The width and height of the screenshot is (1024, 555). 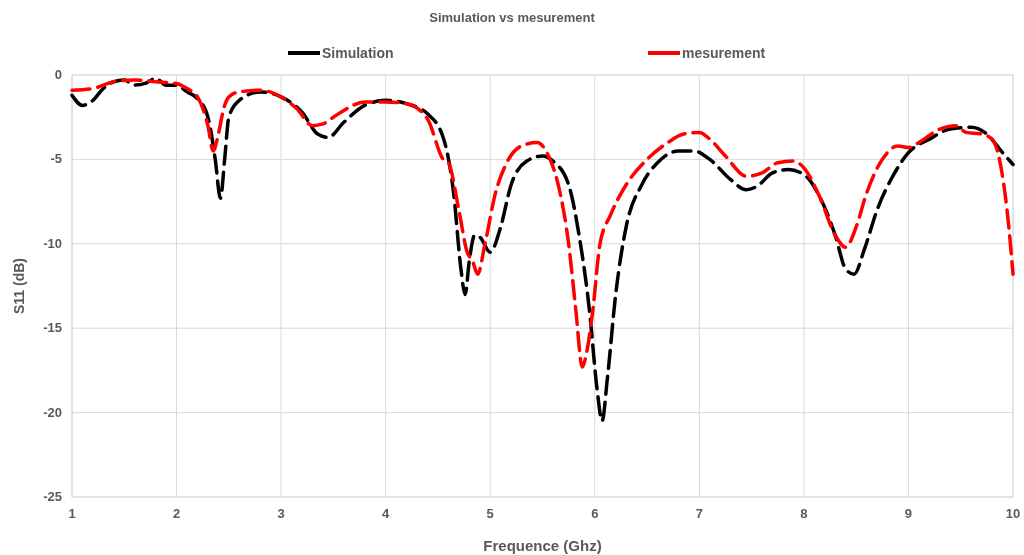 What do you see at coordinates (386, 513) in the screenshot?
I see `x-tick-label: 4` at bounding box center [386, 513].